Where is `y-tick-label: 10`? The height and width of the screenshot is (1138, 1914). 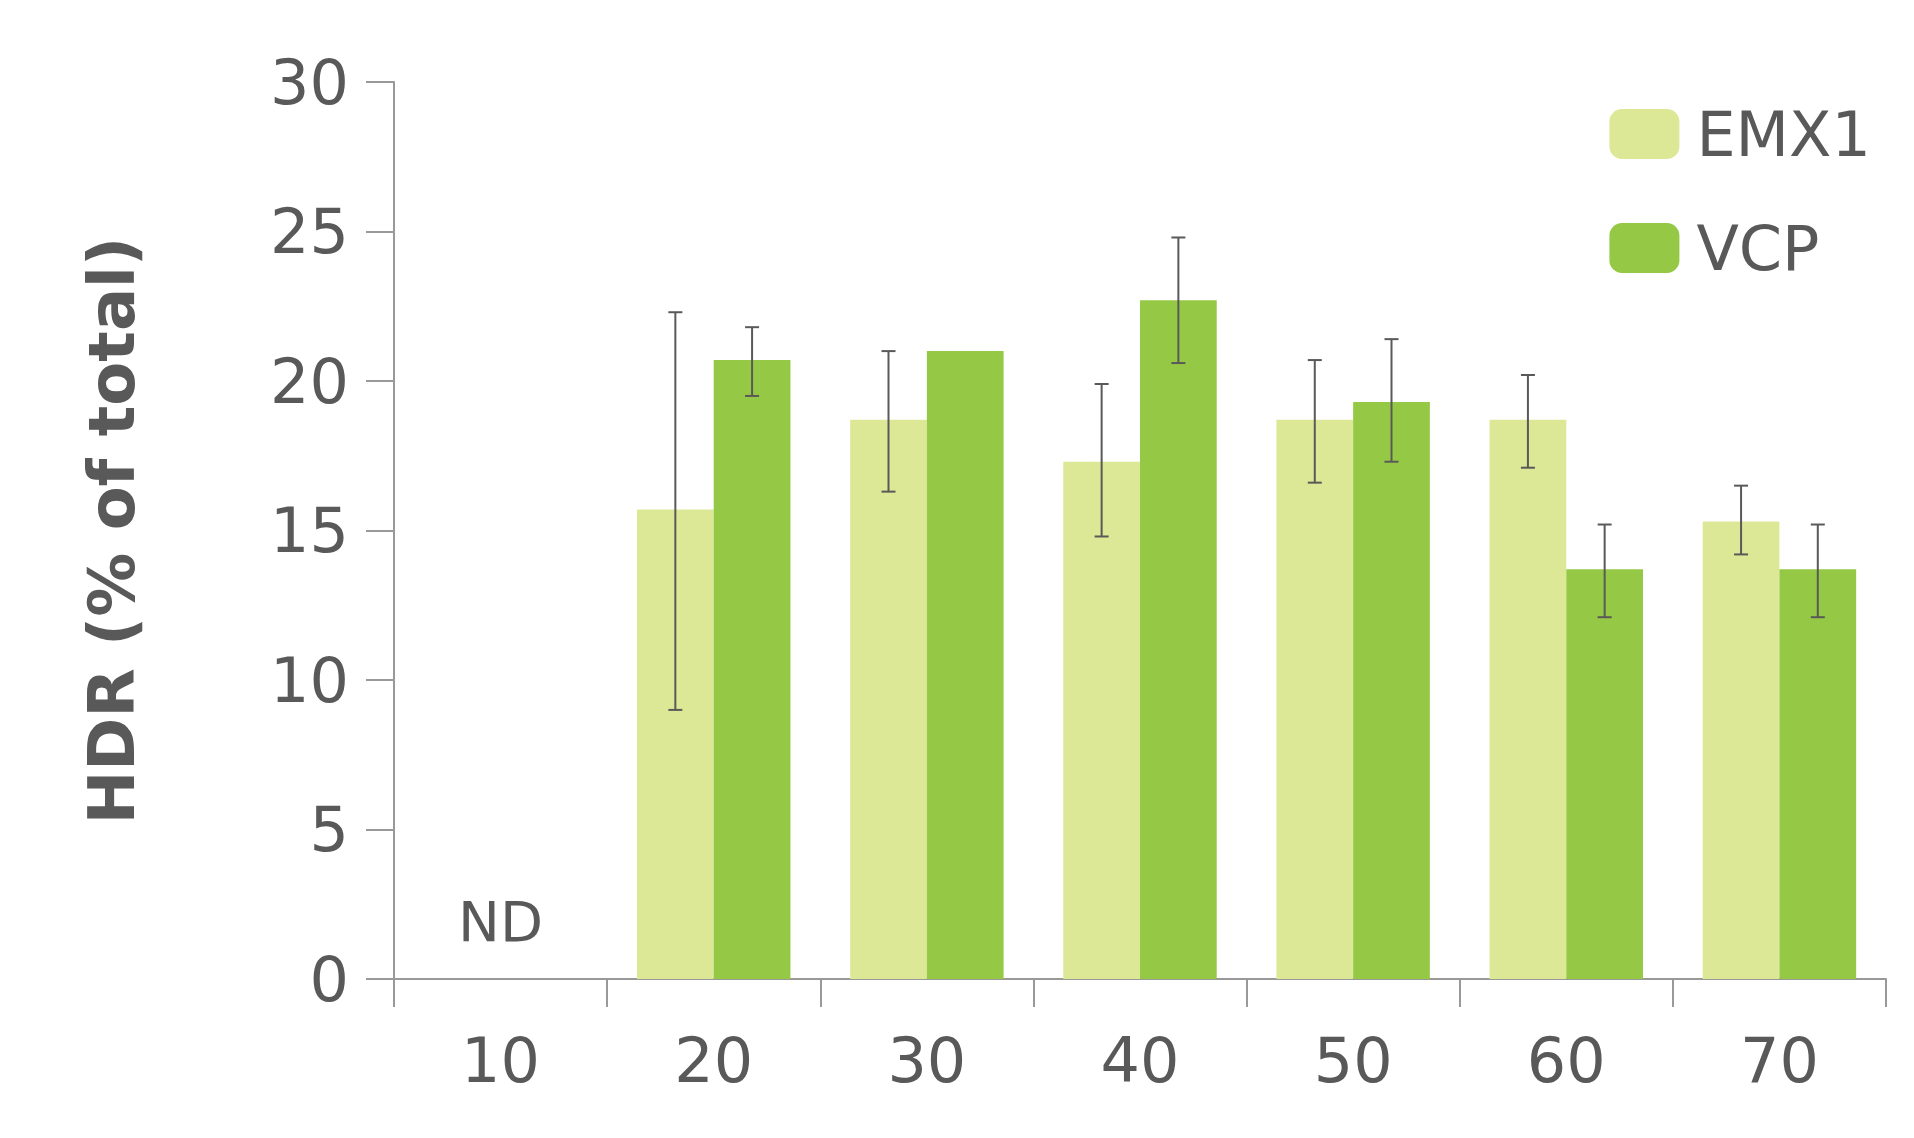
y-tick-label: 10 is located at coordinates (309, 680).